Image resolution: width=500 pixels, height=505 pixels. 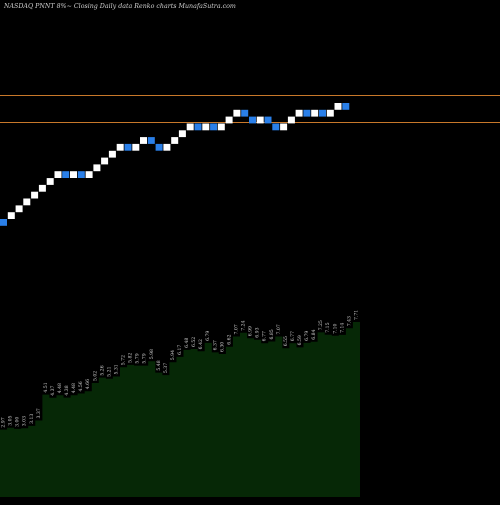 What do you see at coordinates (335, 328) in the screenshot?
I see `volume-label: 7.10` at bounding box center [335, 328].